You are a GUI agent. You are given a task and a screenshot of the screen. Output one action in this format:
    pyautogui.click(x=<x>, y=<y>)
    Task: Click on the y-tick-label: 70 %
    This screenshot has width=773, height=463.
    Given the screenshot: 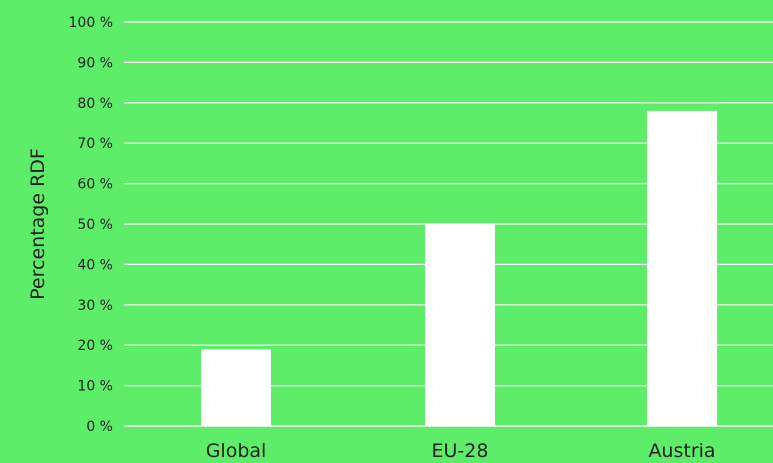 What is the action you would take?
    pyautogui.click(x=95, y=144)
    